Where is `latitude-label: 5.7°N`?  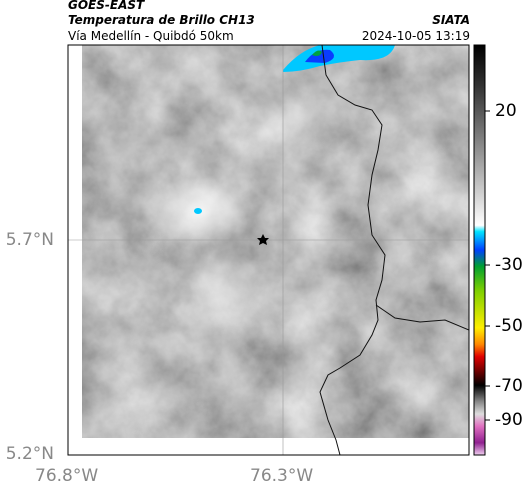 latitude-label: 5.7°N is located at coordinates (29, 240).